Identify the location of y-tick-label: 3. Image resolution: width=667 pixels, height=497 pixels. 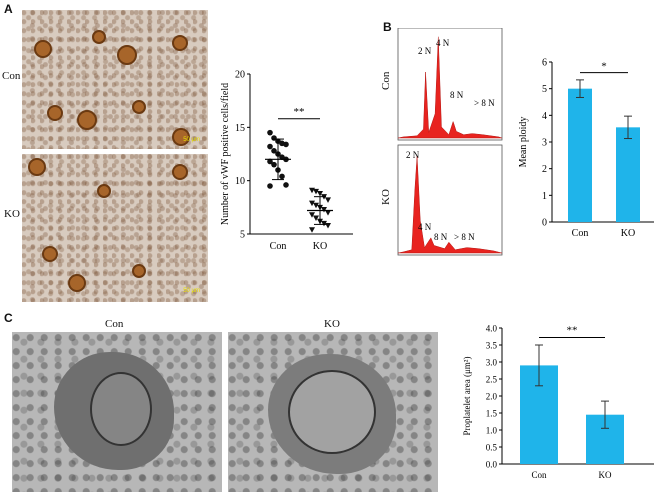
(544, 143).